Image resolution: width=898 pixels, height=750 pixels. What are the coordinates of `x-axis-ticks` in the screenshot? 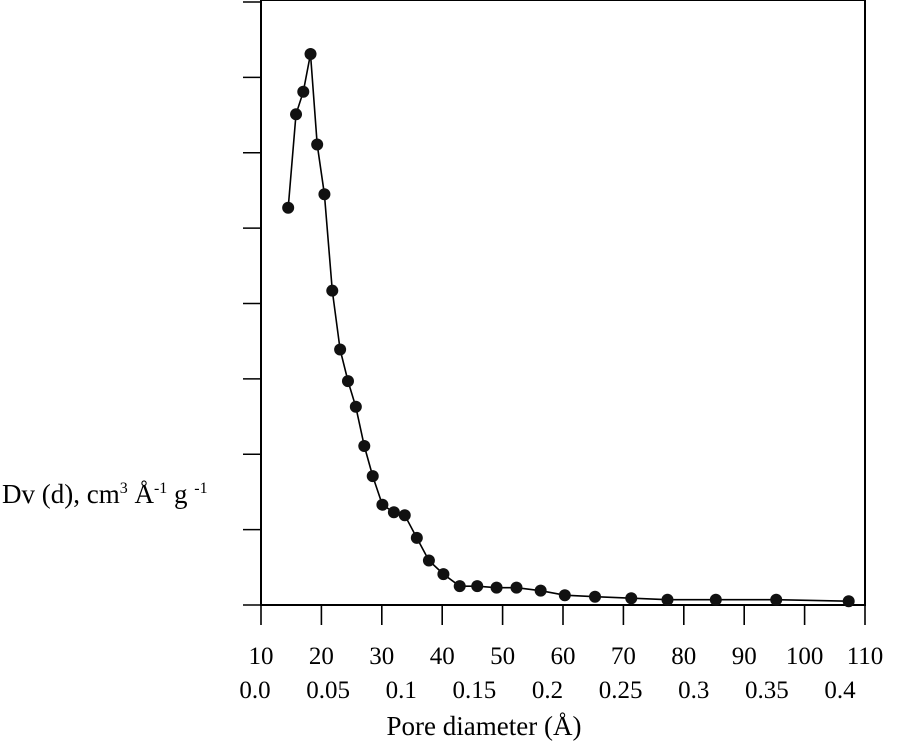 It's located at (563, 615).